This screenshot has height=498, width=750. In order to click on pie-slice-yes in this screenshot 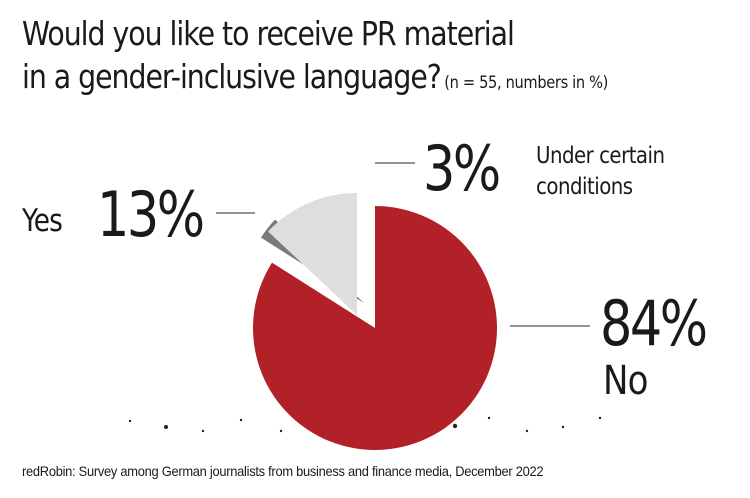, I will do `click(312, 254)`.